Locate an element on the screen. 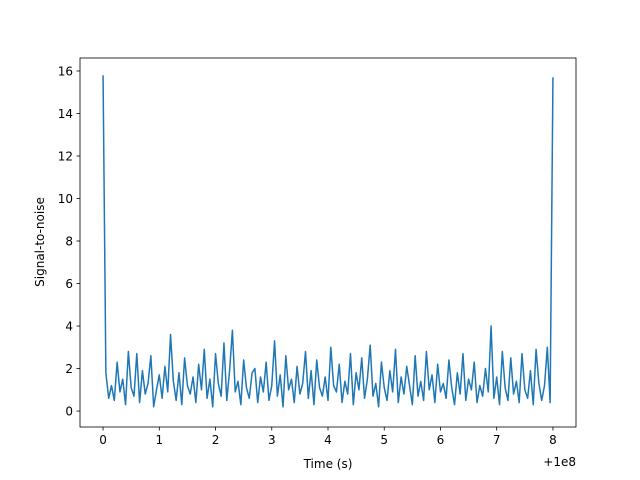 This screenshot has height=480, width=640. y-tick-label: 12 is located at coordinates (65, 156).